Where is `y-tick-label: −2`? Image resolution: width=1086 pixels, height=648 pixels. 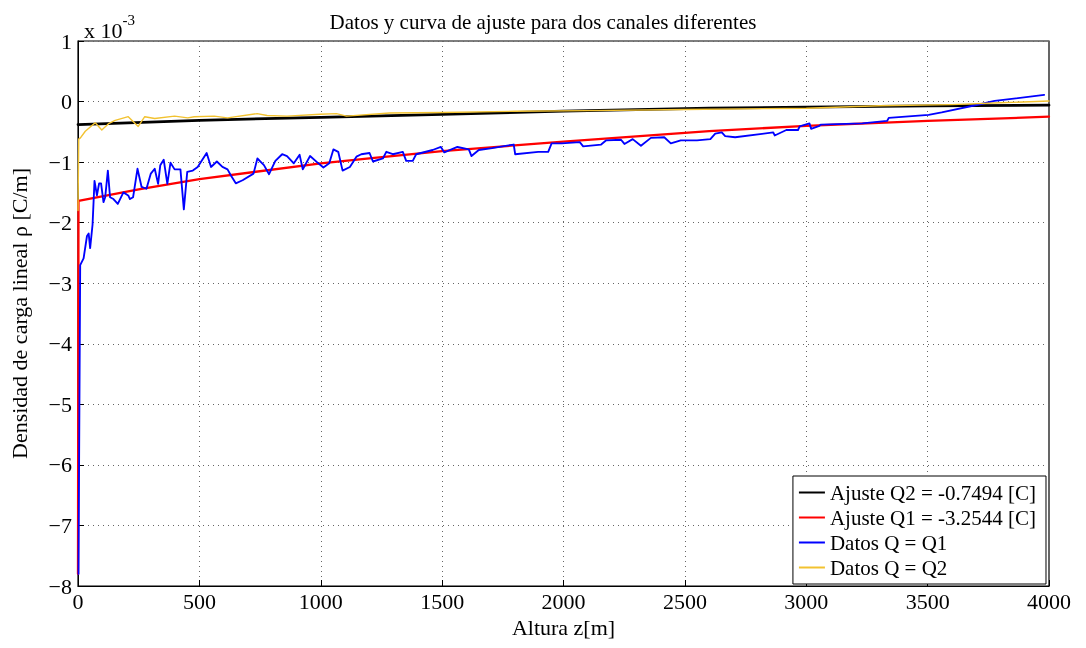 y-tick-label: −2 is located at coordinates (60, 223).